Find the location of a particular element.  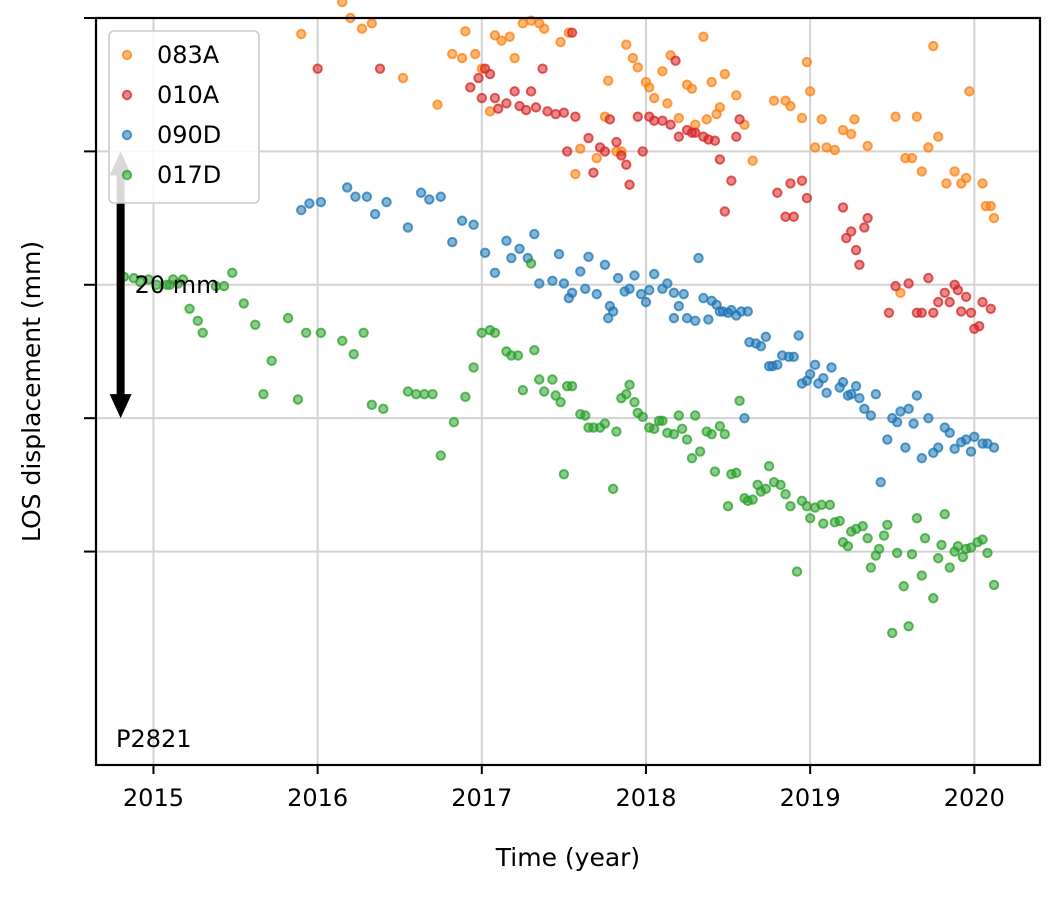

x-axis-label: Time (year) is located at coordinates (567, 857).